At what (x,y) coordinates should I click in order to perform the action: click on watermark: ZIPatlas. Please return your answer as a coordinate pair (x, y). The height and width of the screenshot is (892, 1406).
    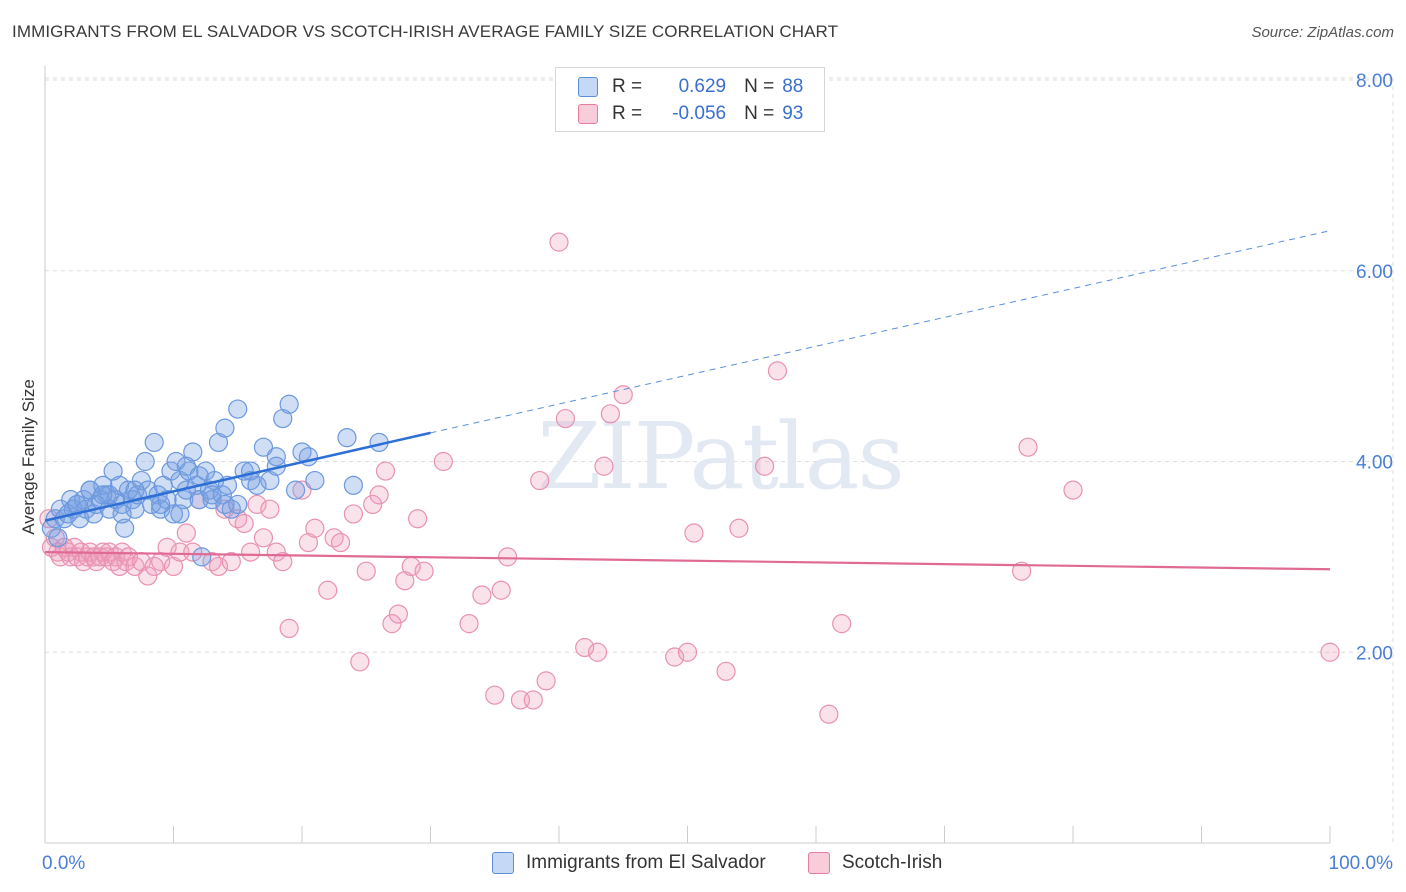
    Looking at the image, I should click on (719, 456).